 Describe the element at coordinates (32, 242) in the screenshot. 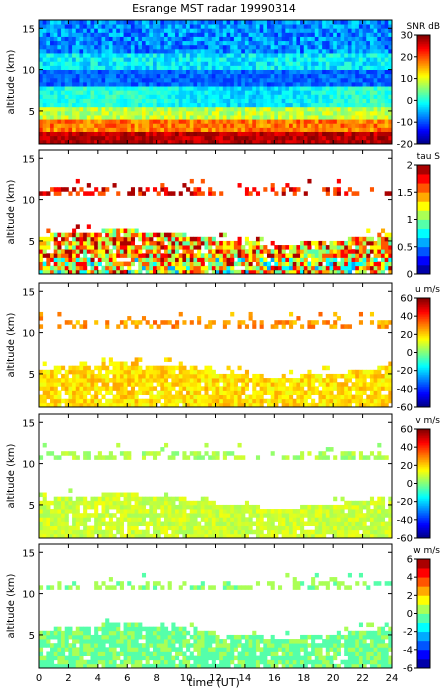

I see `y-tick-label: 5` at that location.